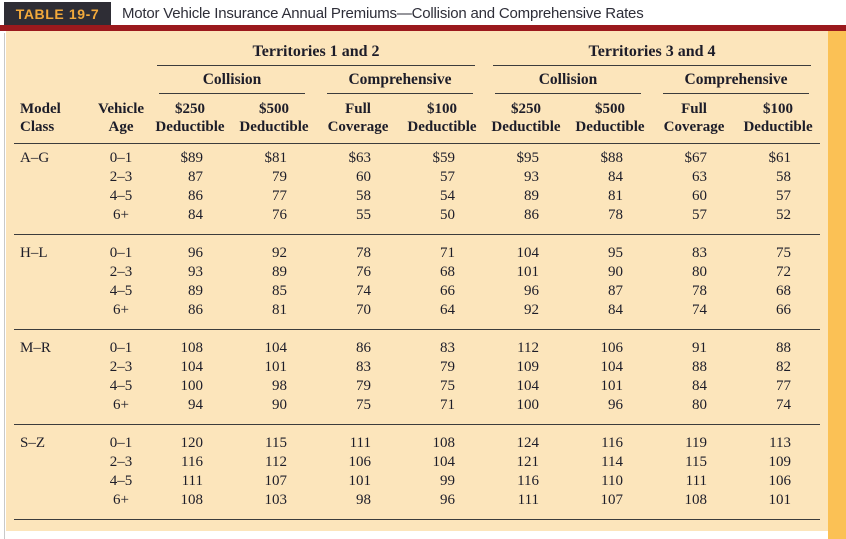  What do you see at coordinates (276, 367) in the screenshot?
I see `premium-cell: 101` at bounding box center [276, 367].